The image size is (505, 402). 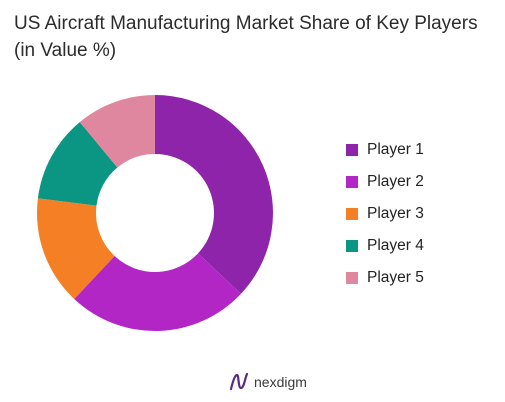 What do you see at coordinates (395, 181) in the screenshot?
I see `legend-label: Player 2` at bounding box center [395, 181].